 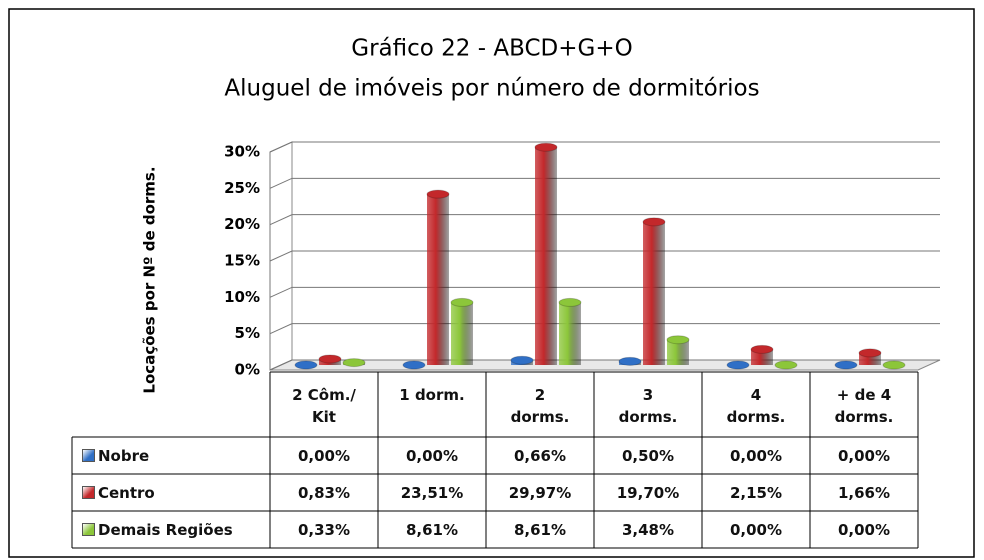 What do you see at coordinates (540, 492) in the screenshot?
I see `value-label: 29,97%` at bounding box center [540, 492].